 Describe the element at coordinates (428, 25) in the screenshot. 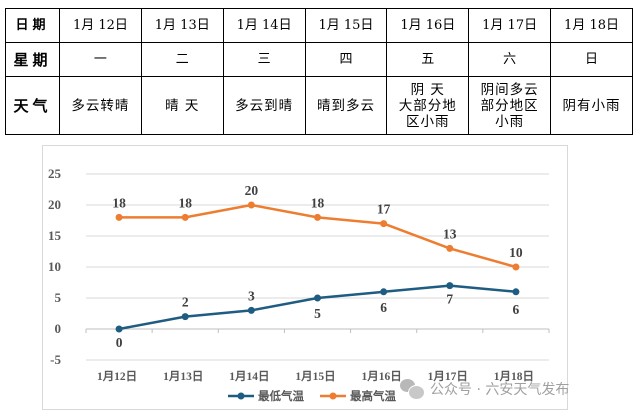

I see `date-cell: 1月 16日` at that location.